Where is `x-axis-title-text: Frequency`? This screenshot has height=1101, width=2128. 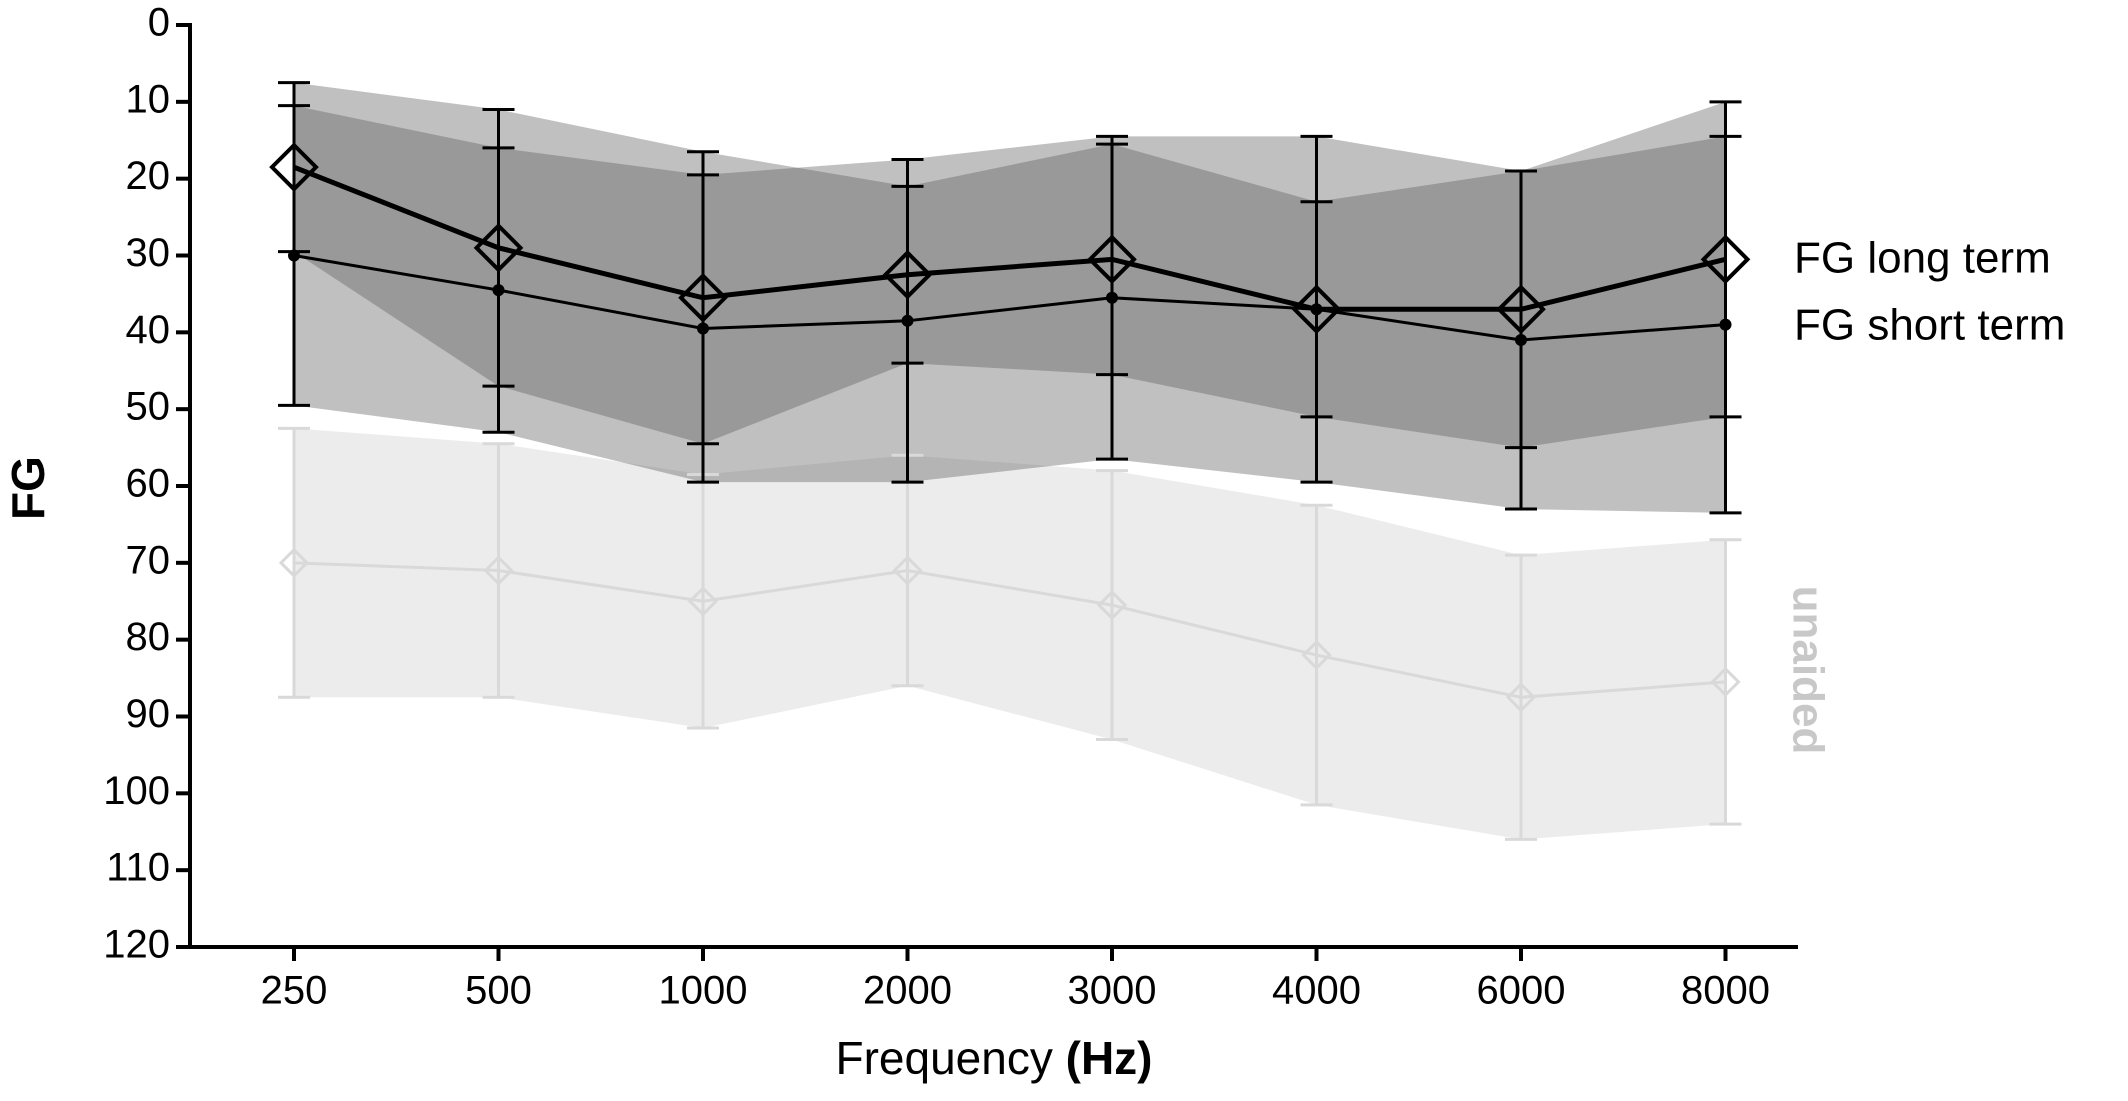 x-axis-title-text: Frequency is located at coordinates (944, 1058).